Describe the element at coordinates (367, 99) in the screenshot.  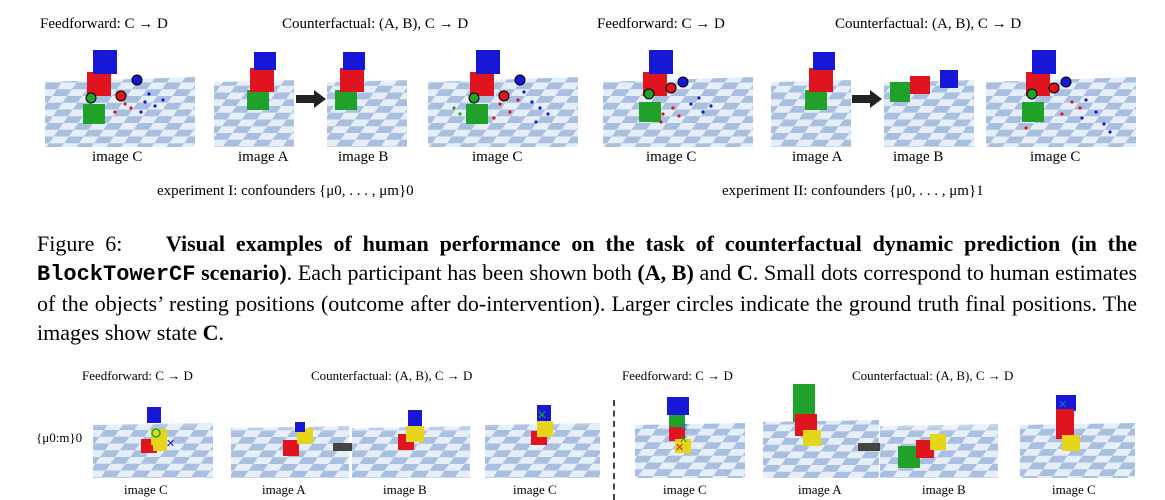
I see `exp1-image-b` at that location.